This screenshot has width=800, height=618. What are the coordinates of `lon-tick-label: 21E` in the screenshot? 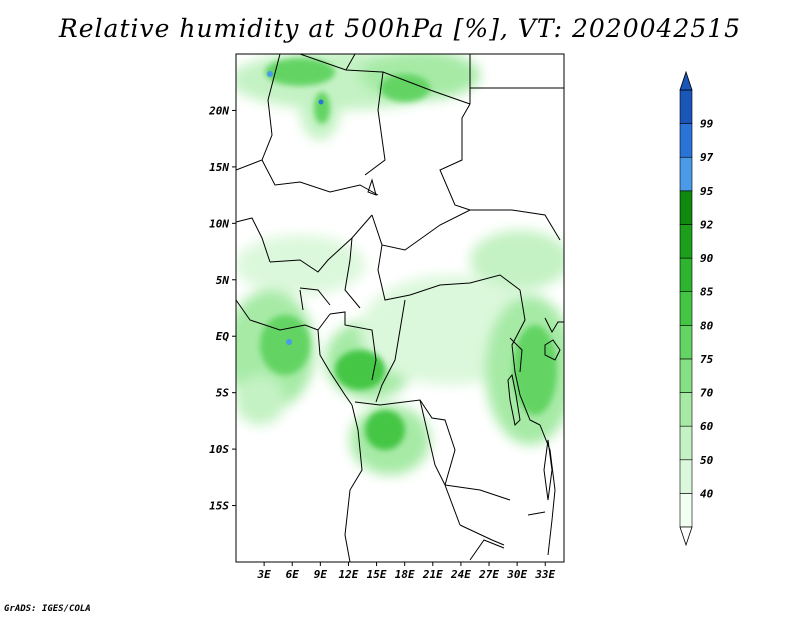 It's located at (432, 574).